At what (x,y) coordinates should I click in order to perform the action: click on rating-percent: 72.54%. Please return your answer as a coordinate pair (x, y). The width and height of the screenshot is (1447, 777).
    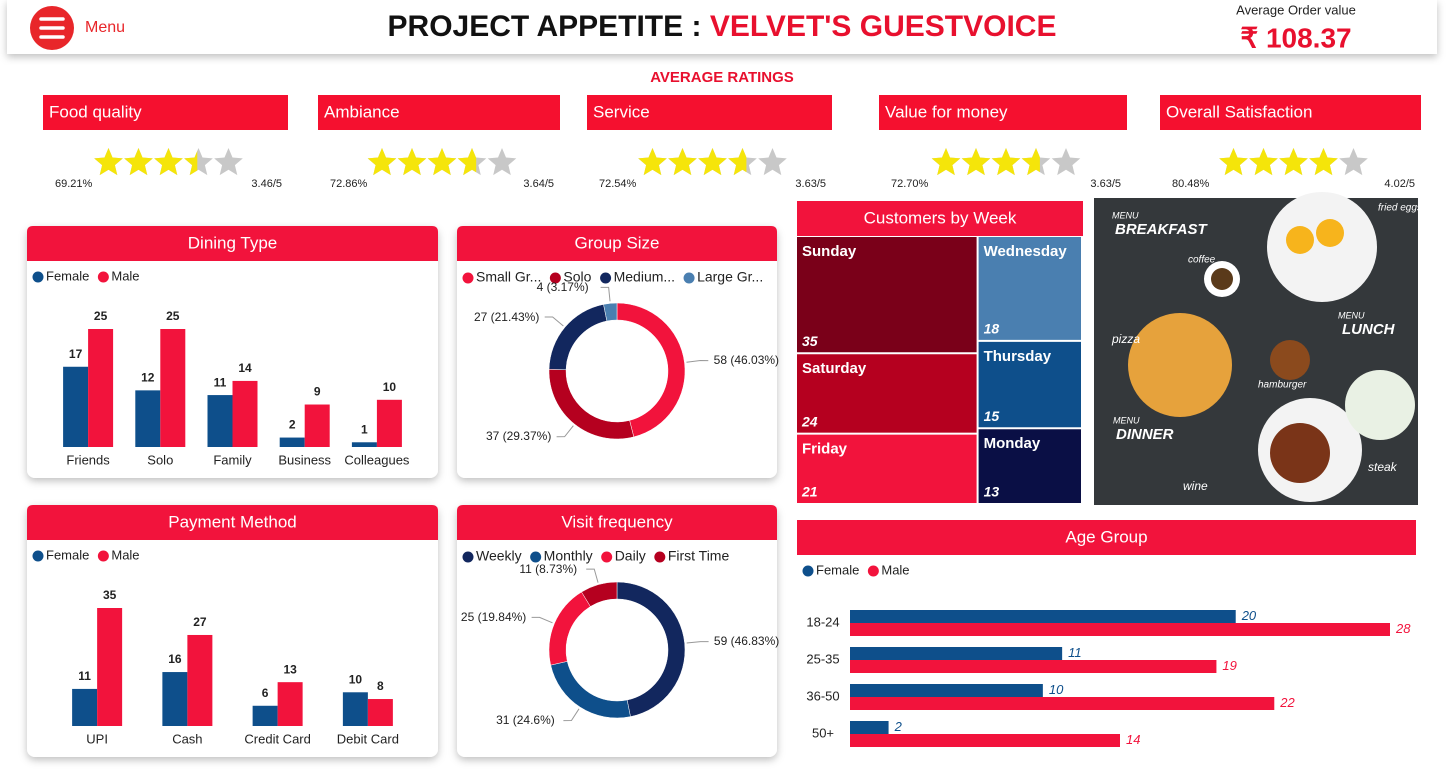
    Looking at the image, I should click on (618, 184).